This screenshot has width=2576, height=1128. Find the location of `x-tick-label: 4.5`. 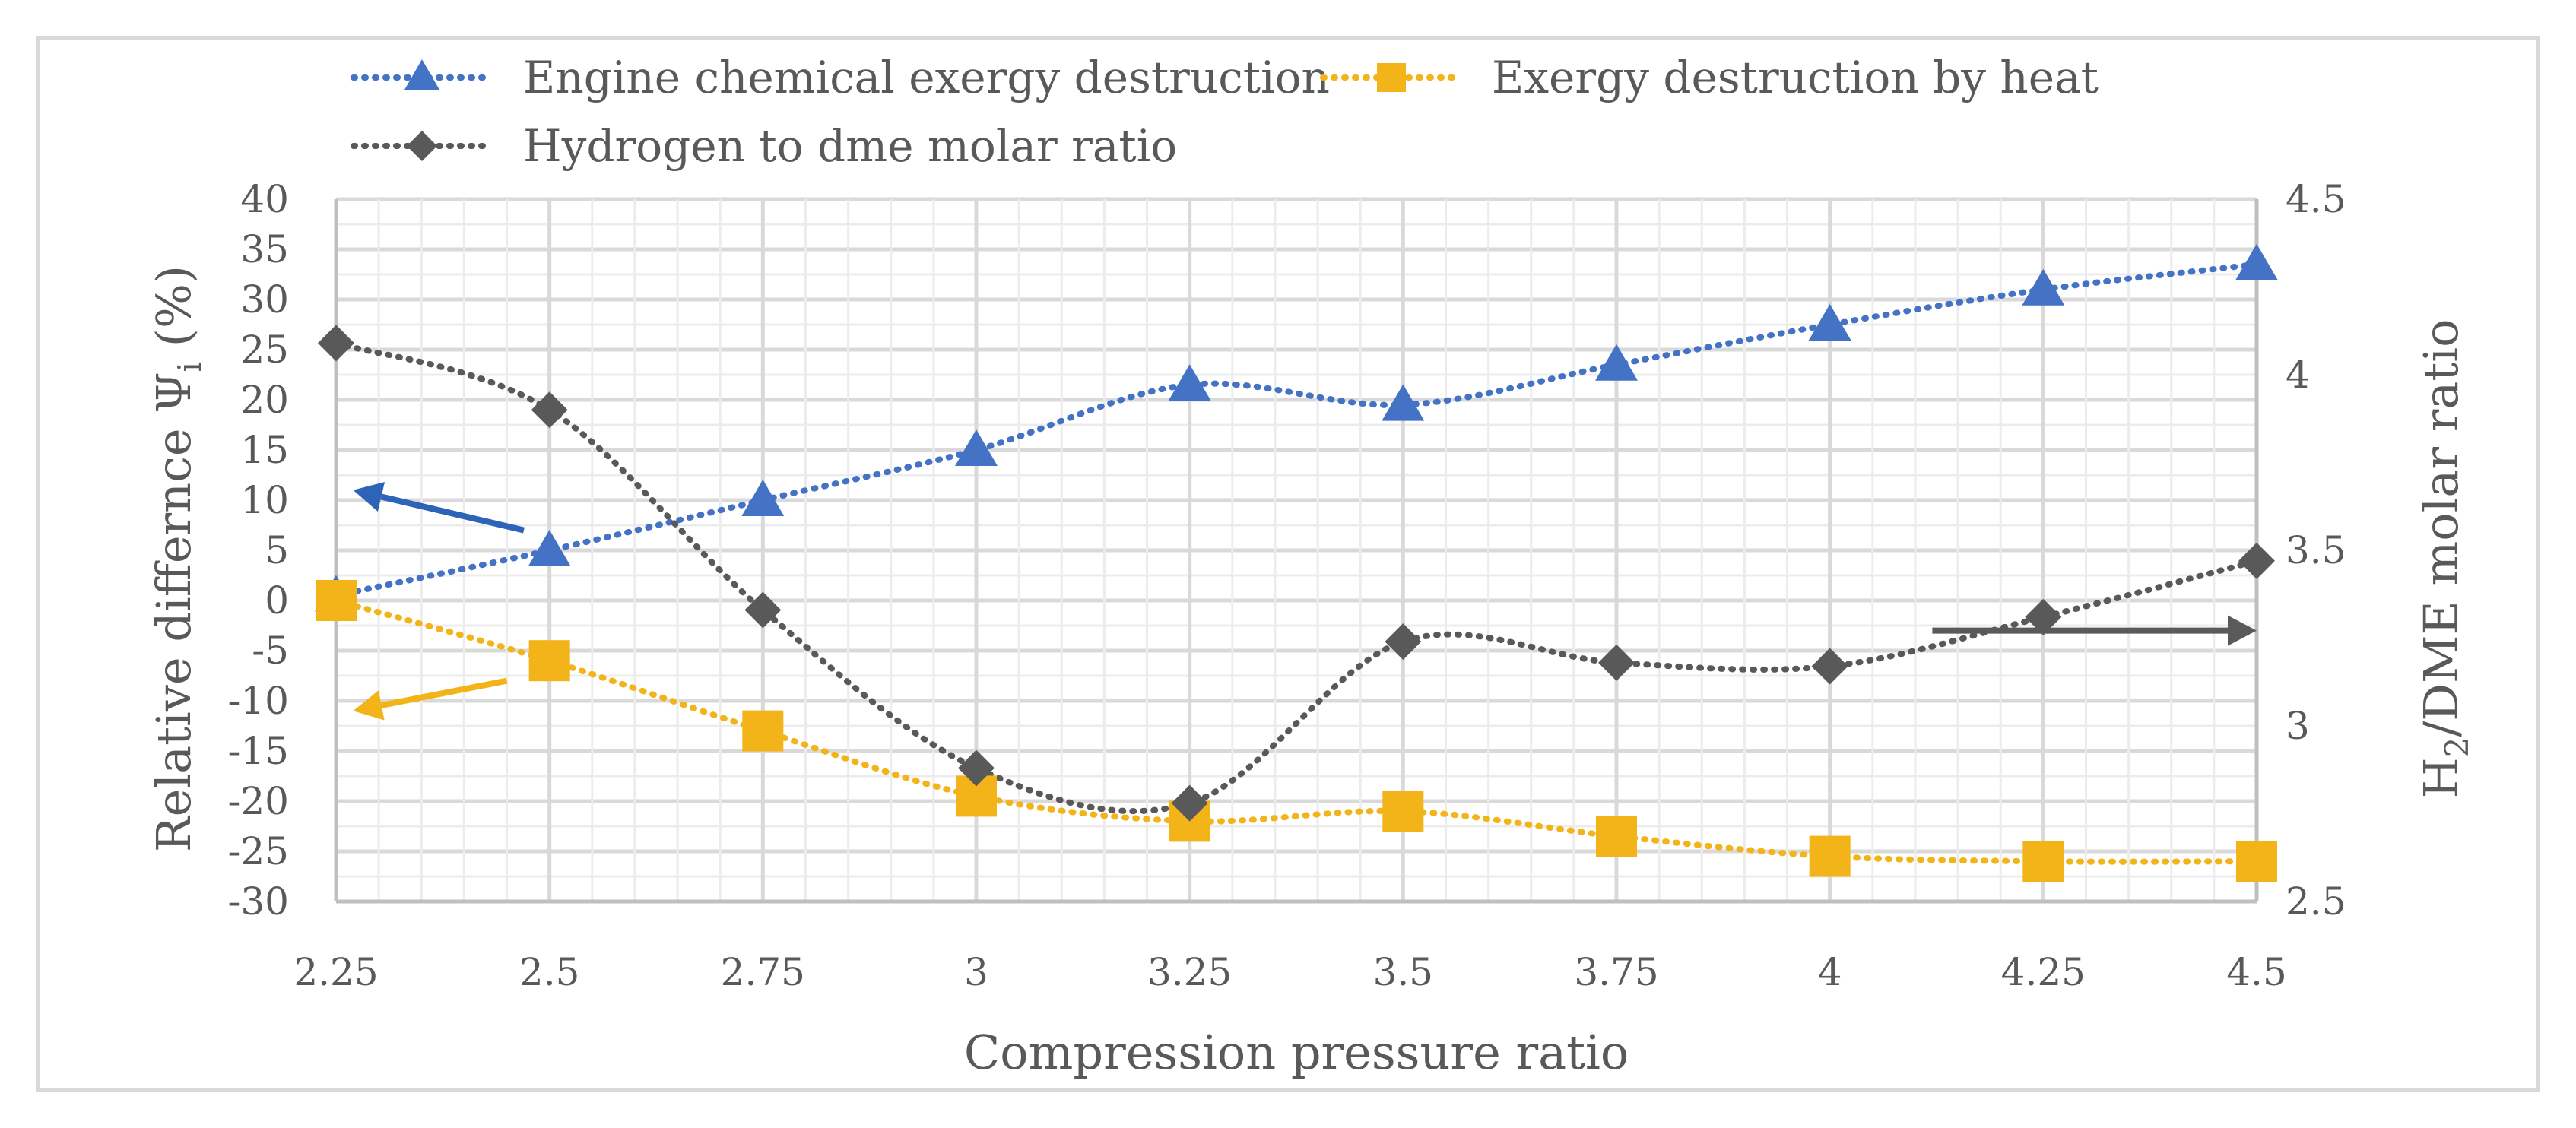

x-tick-label: 4.5 is located at coordinates (2256, 972).